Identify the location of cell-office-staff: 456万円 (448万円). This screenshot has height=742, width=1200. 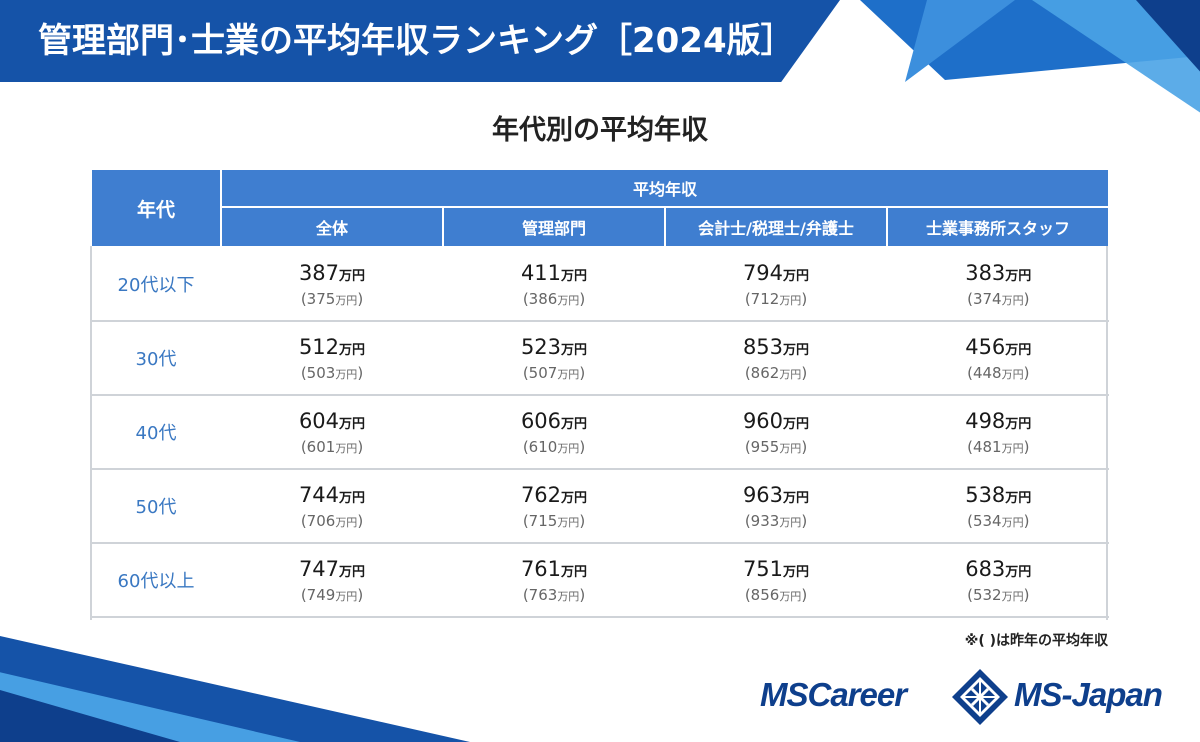
(998, 358).